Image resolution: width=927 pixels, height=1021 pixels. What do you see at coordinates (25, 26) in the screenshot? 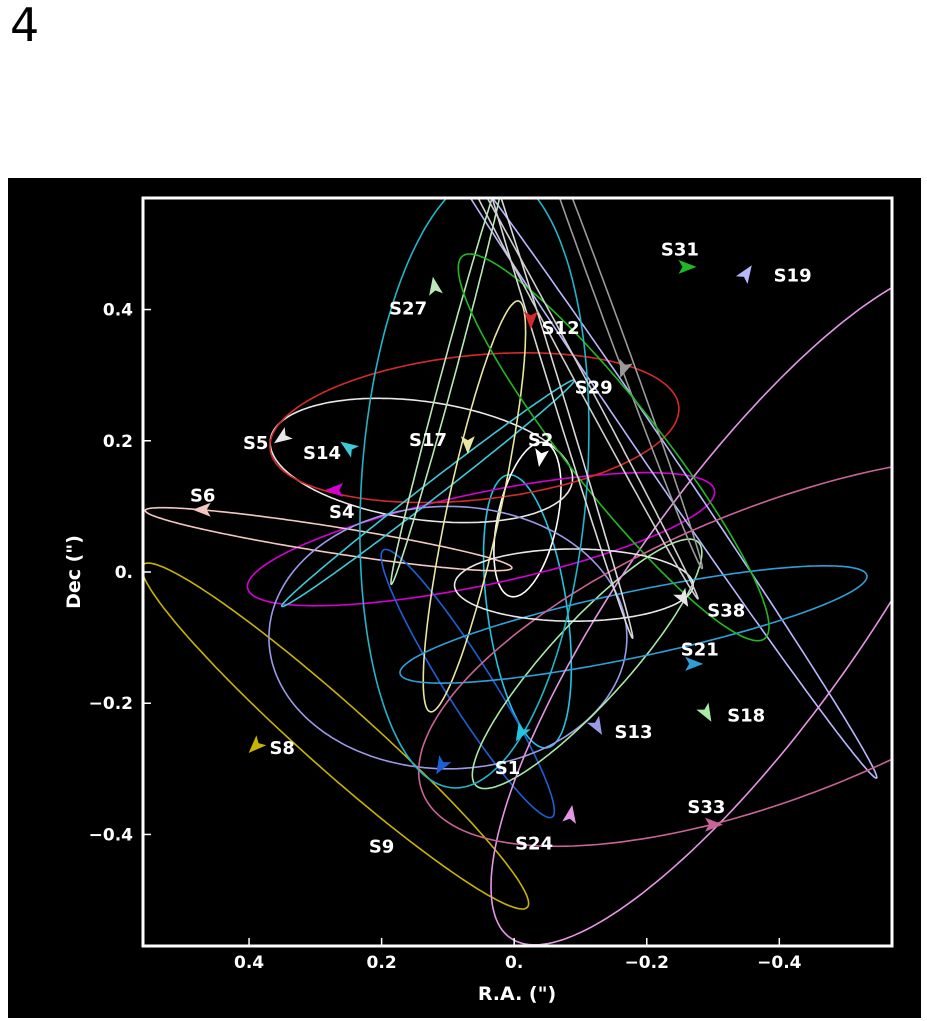
I see `page-number: 4` at bounding box center [25, 26].